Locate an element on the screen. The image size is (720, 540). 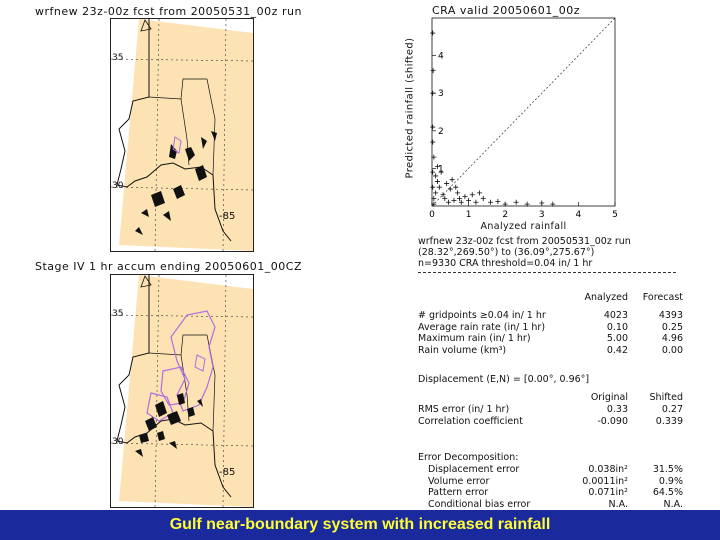
stats-row-value-a: N.A. is located at coordinates (618, 504).